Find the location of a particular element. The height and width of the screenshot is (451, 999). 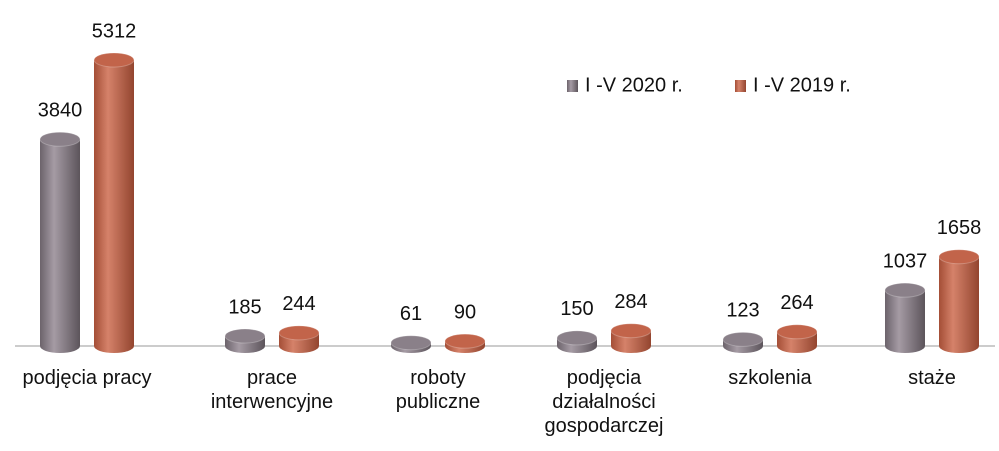

value-label: 1037 is located at coordinates (905, 261).